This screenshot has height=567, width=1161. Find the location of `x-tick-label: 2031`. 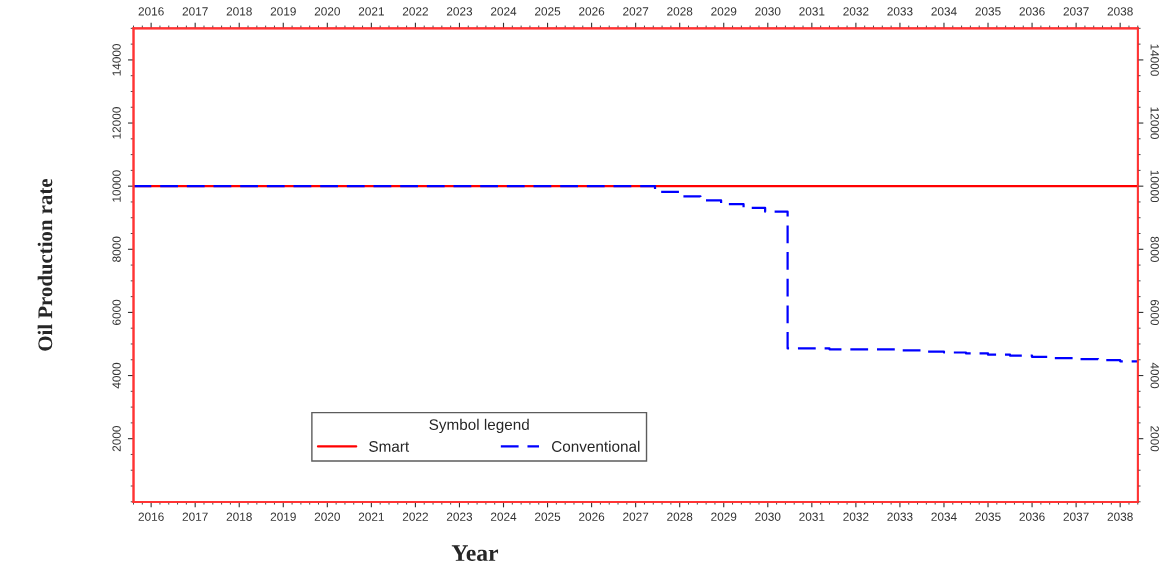

x-tick-label: 2031 is located at coordinates (812, 516).